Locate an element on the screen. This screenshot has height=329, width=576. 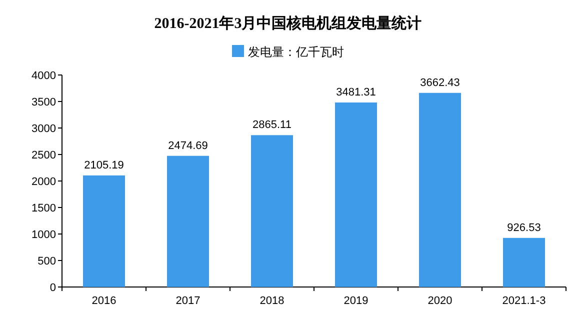
y-tick-label: 3500 is located at coordinates (44, 102).